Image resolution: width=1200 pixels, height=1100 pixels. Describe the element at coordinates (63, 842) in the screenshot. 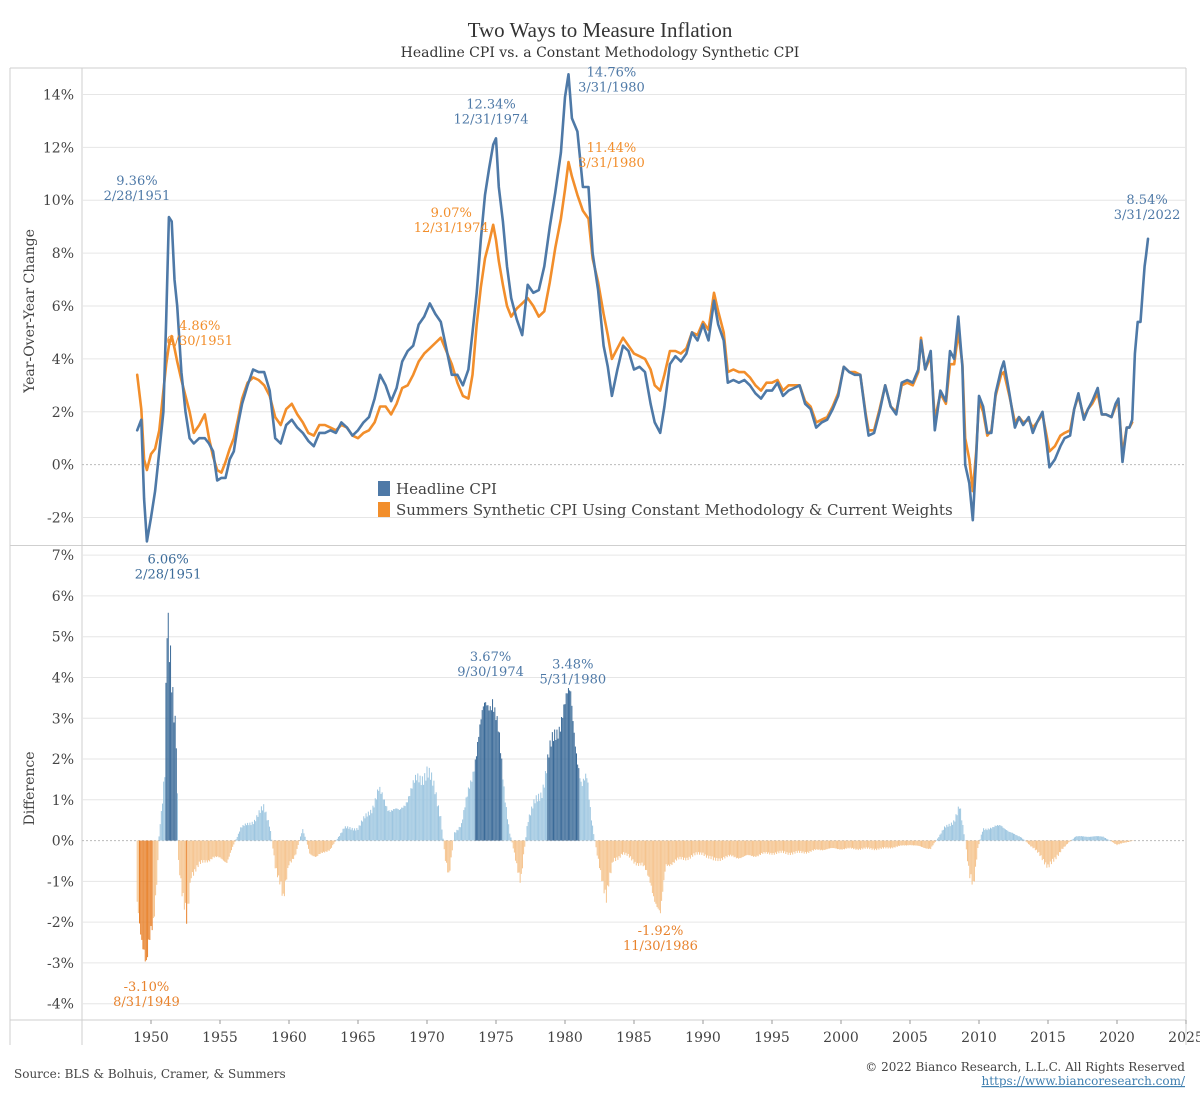

I see `bottom-y-tick-label: 0%` at that location.